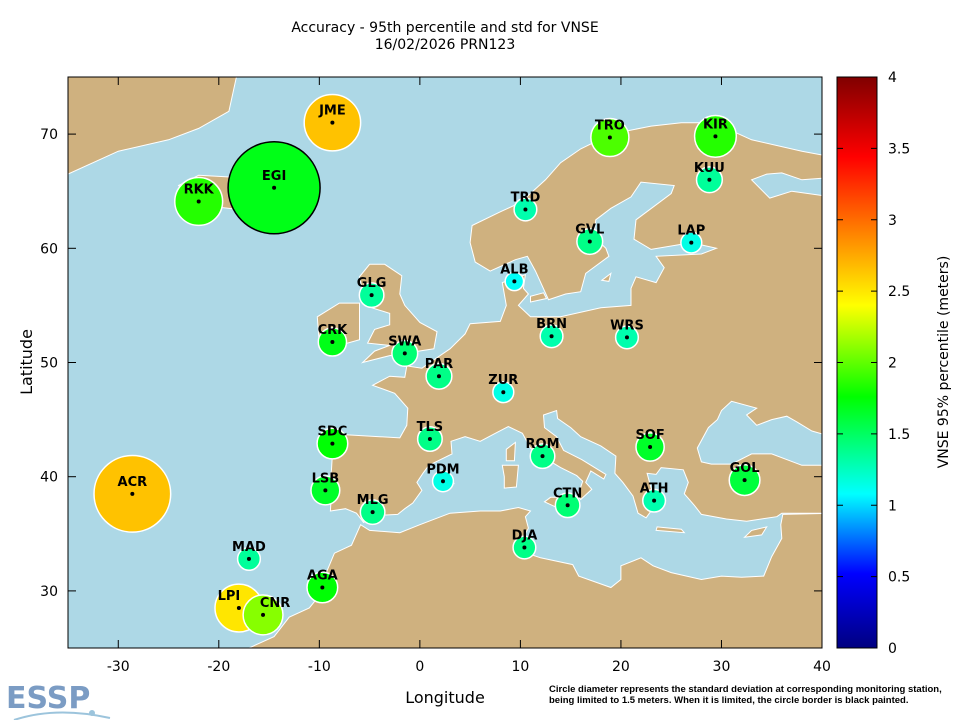 This screenshot has height=724, width=960. What do you see at coordinates (49, 592) in the screenshot?
I see `y-tick-label: 30` at bounding box center [49, 592].